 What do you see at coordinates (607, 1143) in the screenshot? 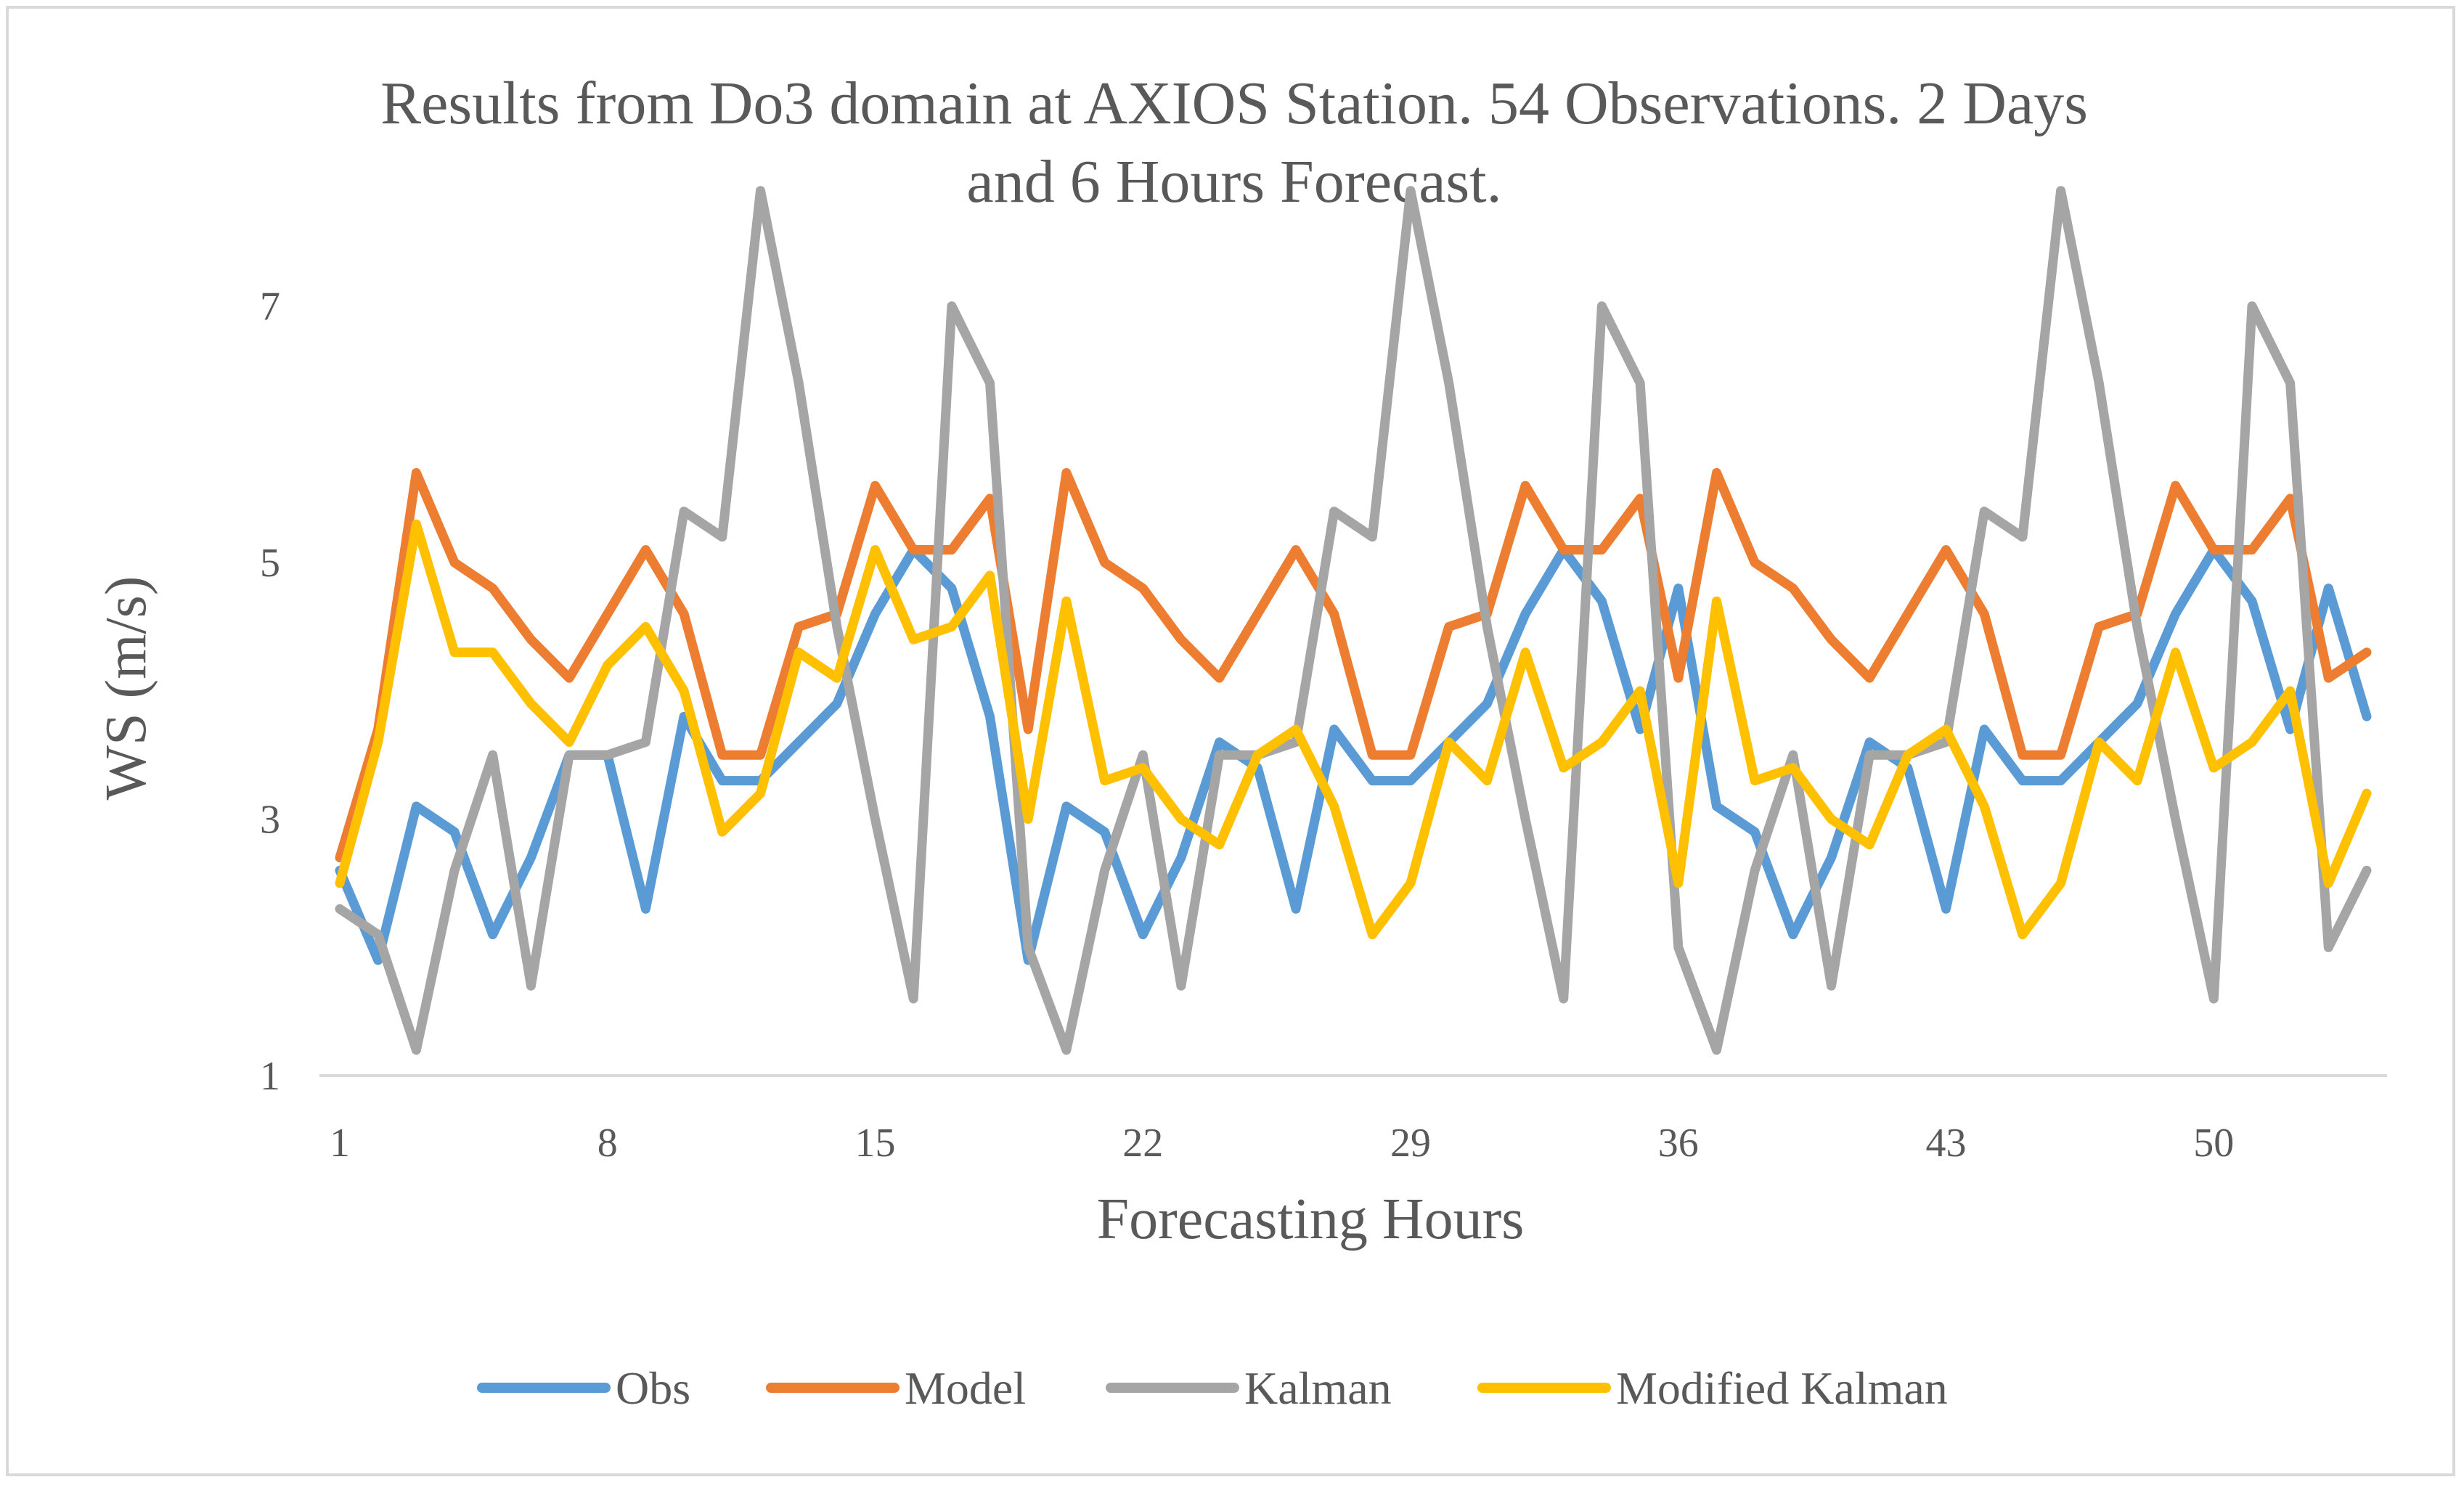
I see `x-tick-label: 8` at bounding box center [607, 1143].